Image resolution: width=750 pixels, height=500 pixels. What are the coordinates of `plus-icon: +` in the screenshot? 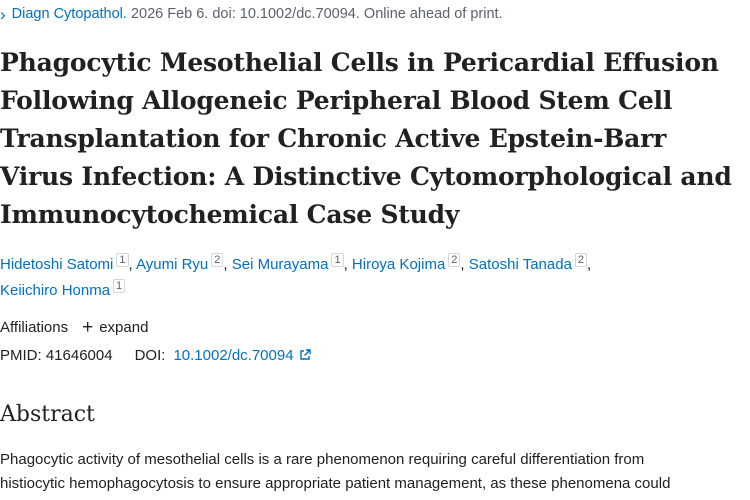 It's located at (88, 327).